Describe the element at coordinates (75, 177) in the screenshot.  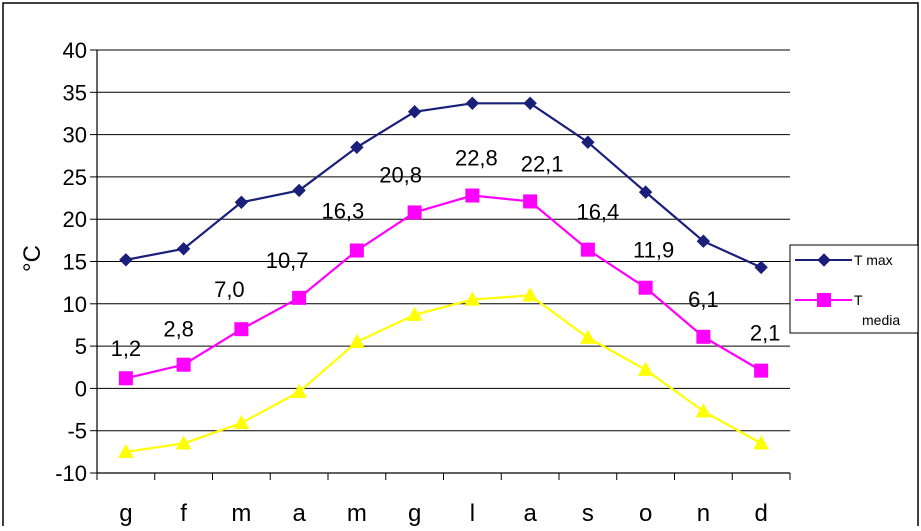
I see `y-tick-label: 25` at that location.